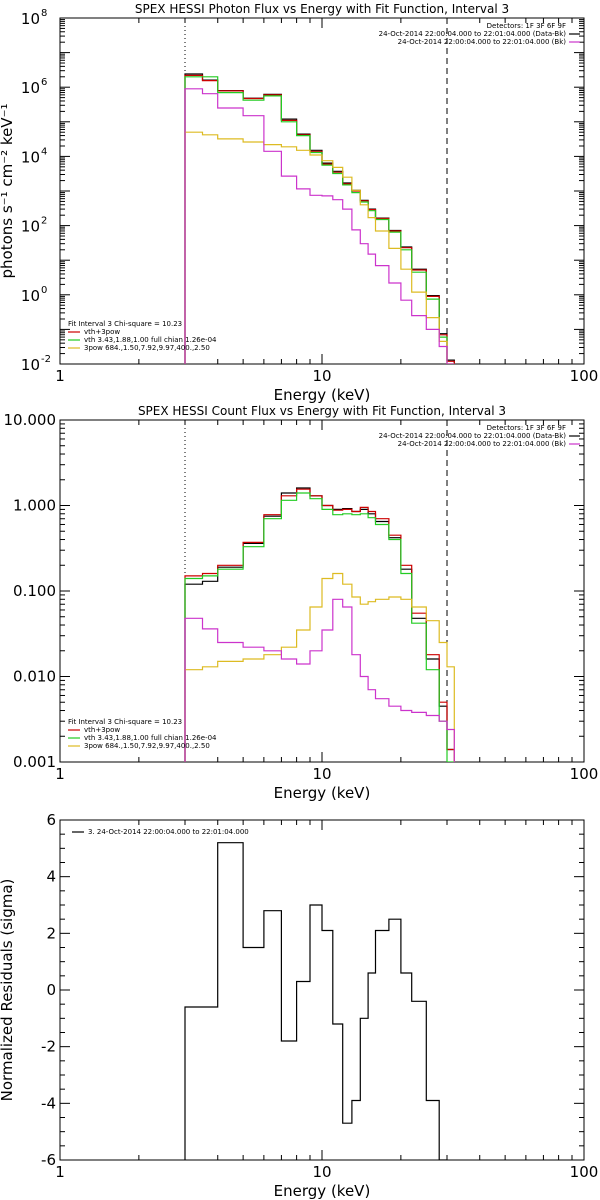 The height and width of the screenshot is (1200, 600). Describe the element at coordinates (30, 420) in the screenshot. I see `y-tick-label: 10.000` at that location.